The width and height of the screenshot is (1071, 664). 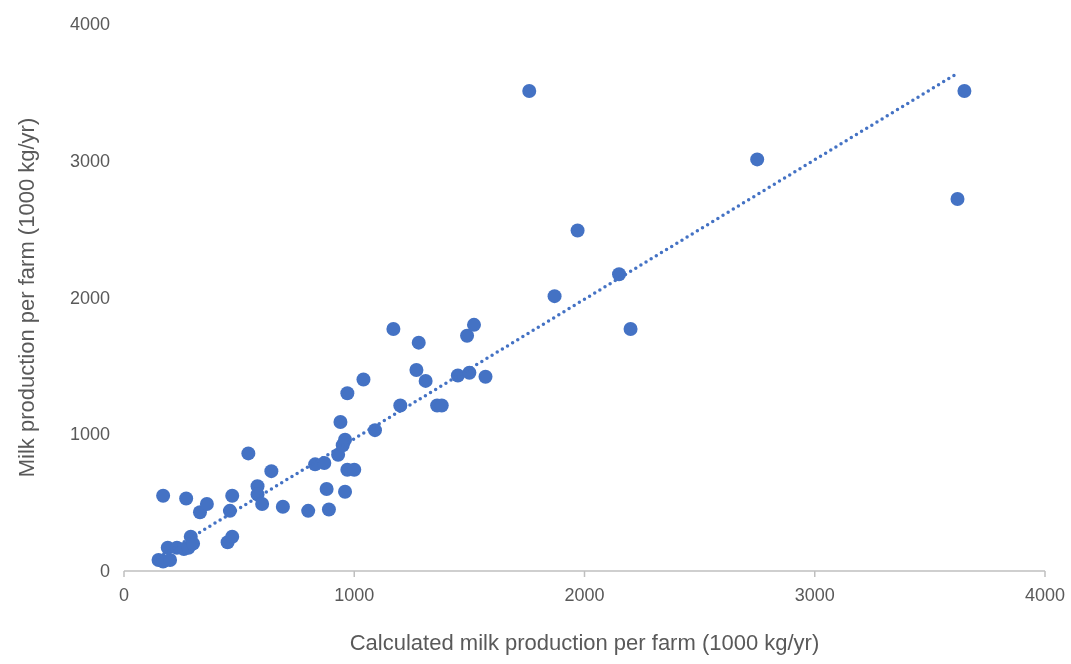 I want to click on x-tick-label: 3000, so click(x=814, y=595).